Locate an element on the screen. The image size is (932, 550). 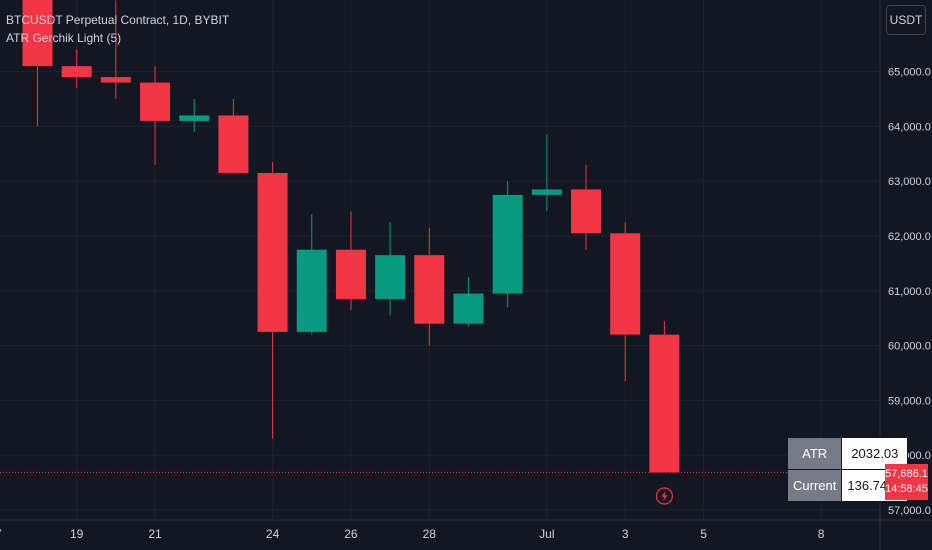
y-tick-label: 59,000.0 is located at coordinates (909, 401).